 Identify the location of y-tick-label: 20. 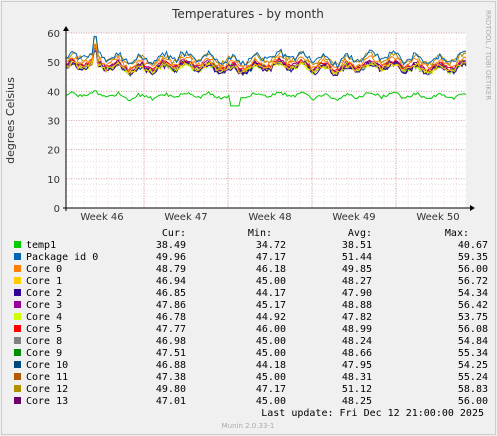
(53, 151).